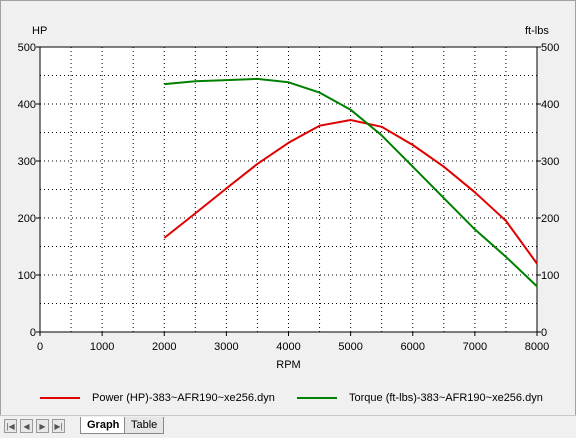 The height and width of the screenshot is (438, 576). I want to click on legend-label-torque: Torque (ft-lbs)-383~AFR190~xe256.dyn, so click(446, 398).